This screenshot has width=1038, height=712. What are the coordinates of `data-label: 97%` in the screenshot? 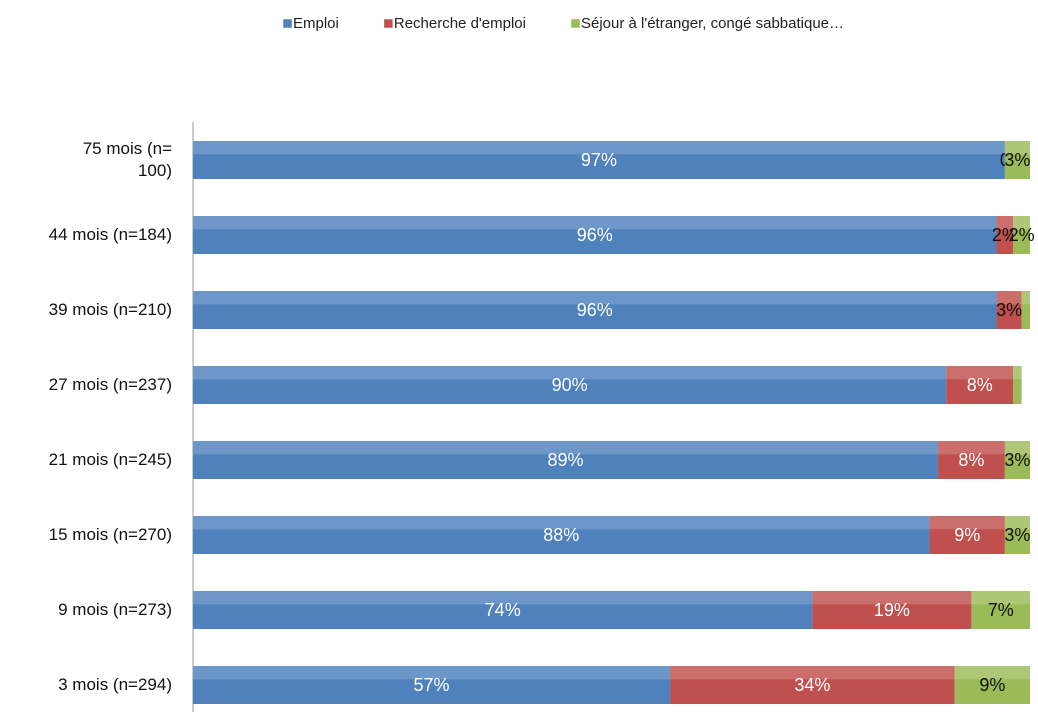 It's located at (599, 160).